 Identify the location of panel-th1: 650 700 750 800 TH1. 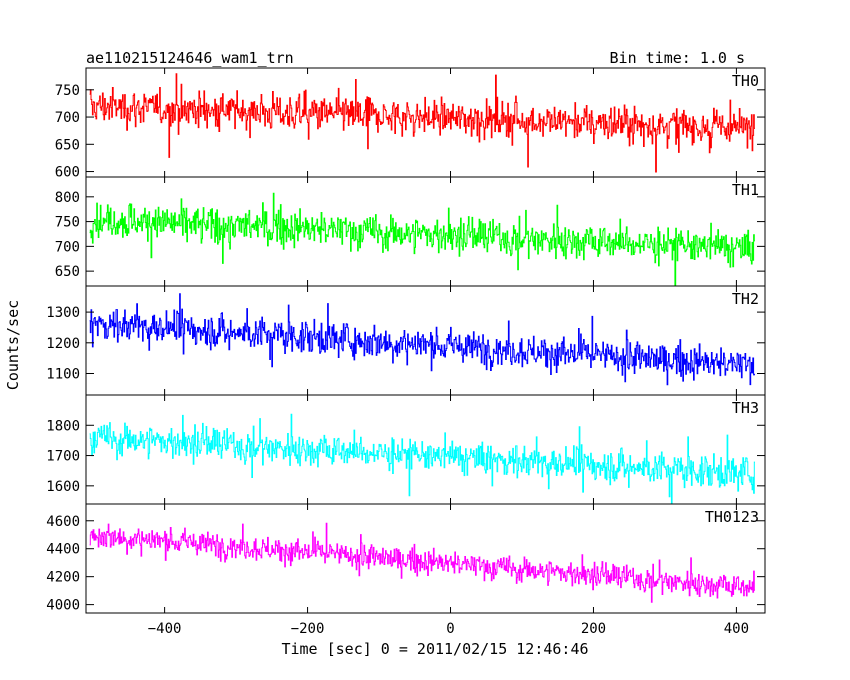
(410, 231).